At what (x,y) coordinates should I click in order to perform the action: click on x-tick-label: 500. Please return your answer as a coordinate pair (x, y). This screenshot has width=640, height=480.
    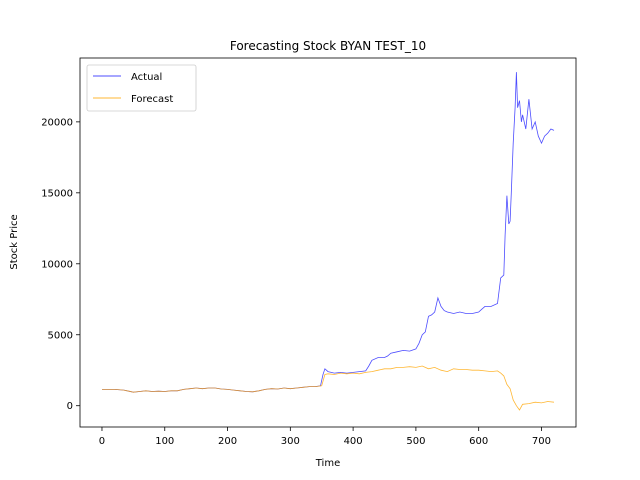
    Looking at the image, I should click on (415, 441).